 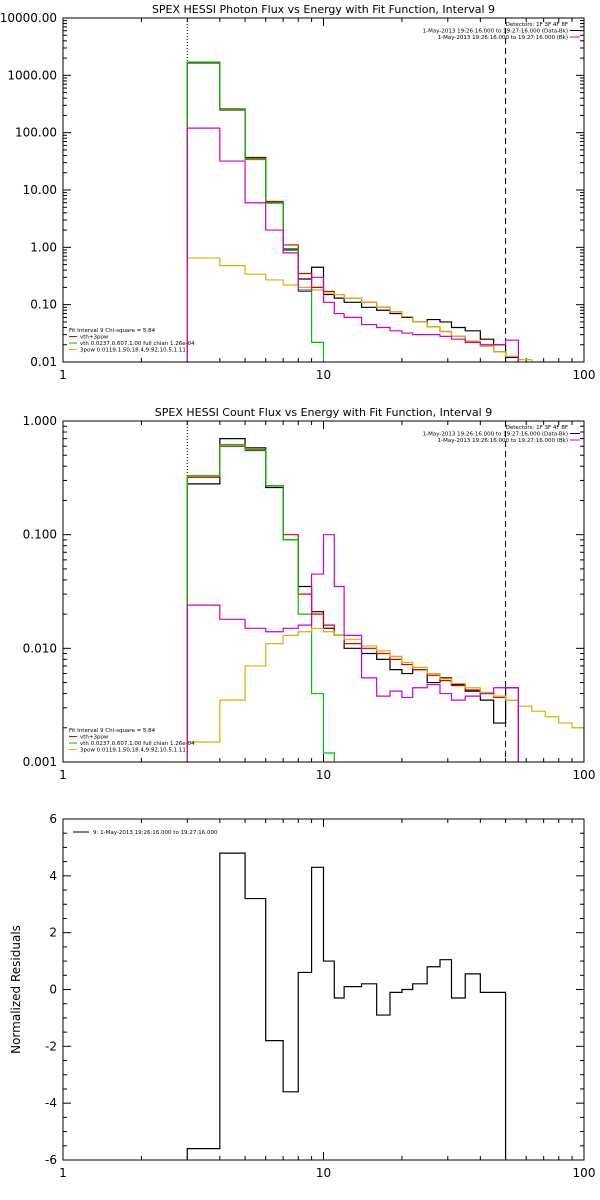 I want to click on y-axis-label: Normalized Residuals, so click(x=16, y=989).